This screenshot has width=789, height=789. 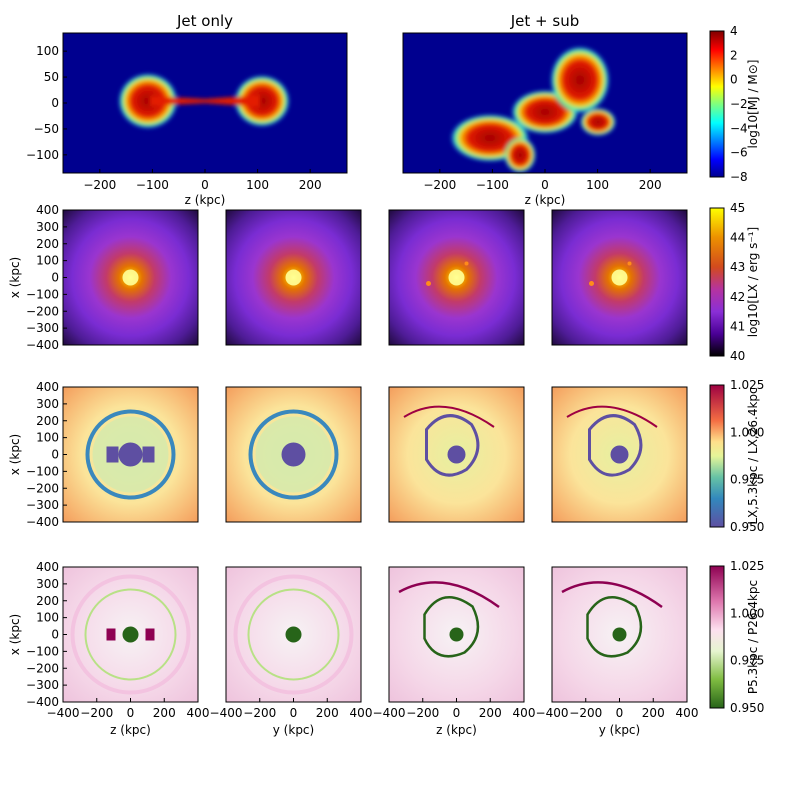 What do you see at coordinates (545, 103) in the screenshot?
I see `jet-sub-mass-panel` at bounding box center [545, 103].